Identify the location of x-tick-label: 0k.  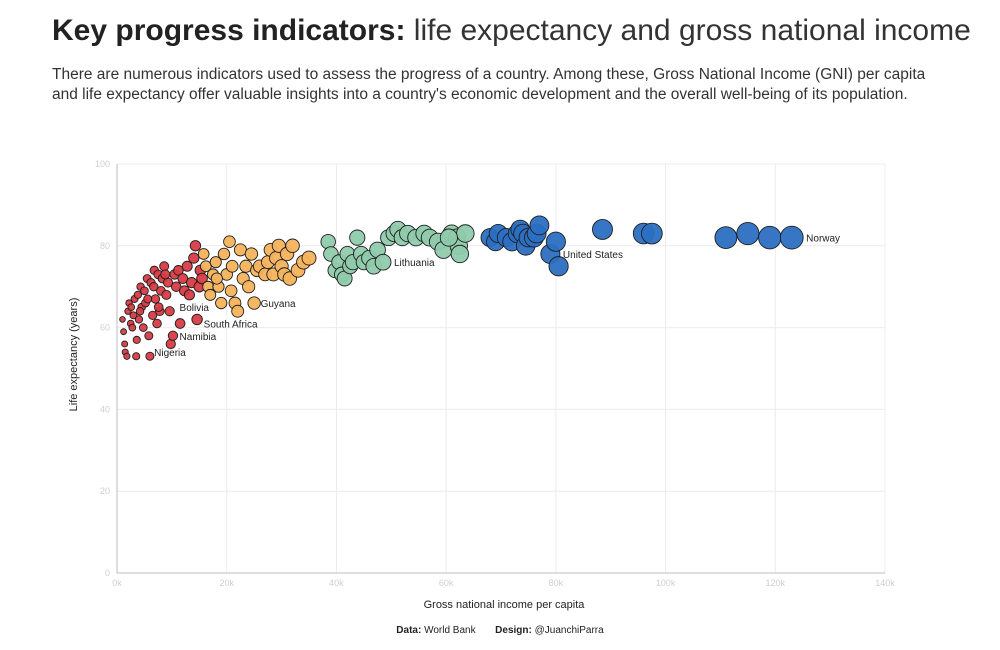
(117, 583).